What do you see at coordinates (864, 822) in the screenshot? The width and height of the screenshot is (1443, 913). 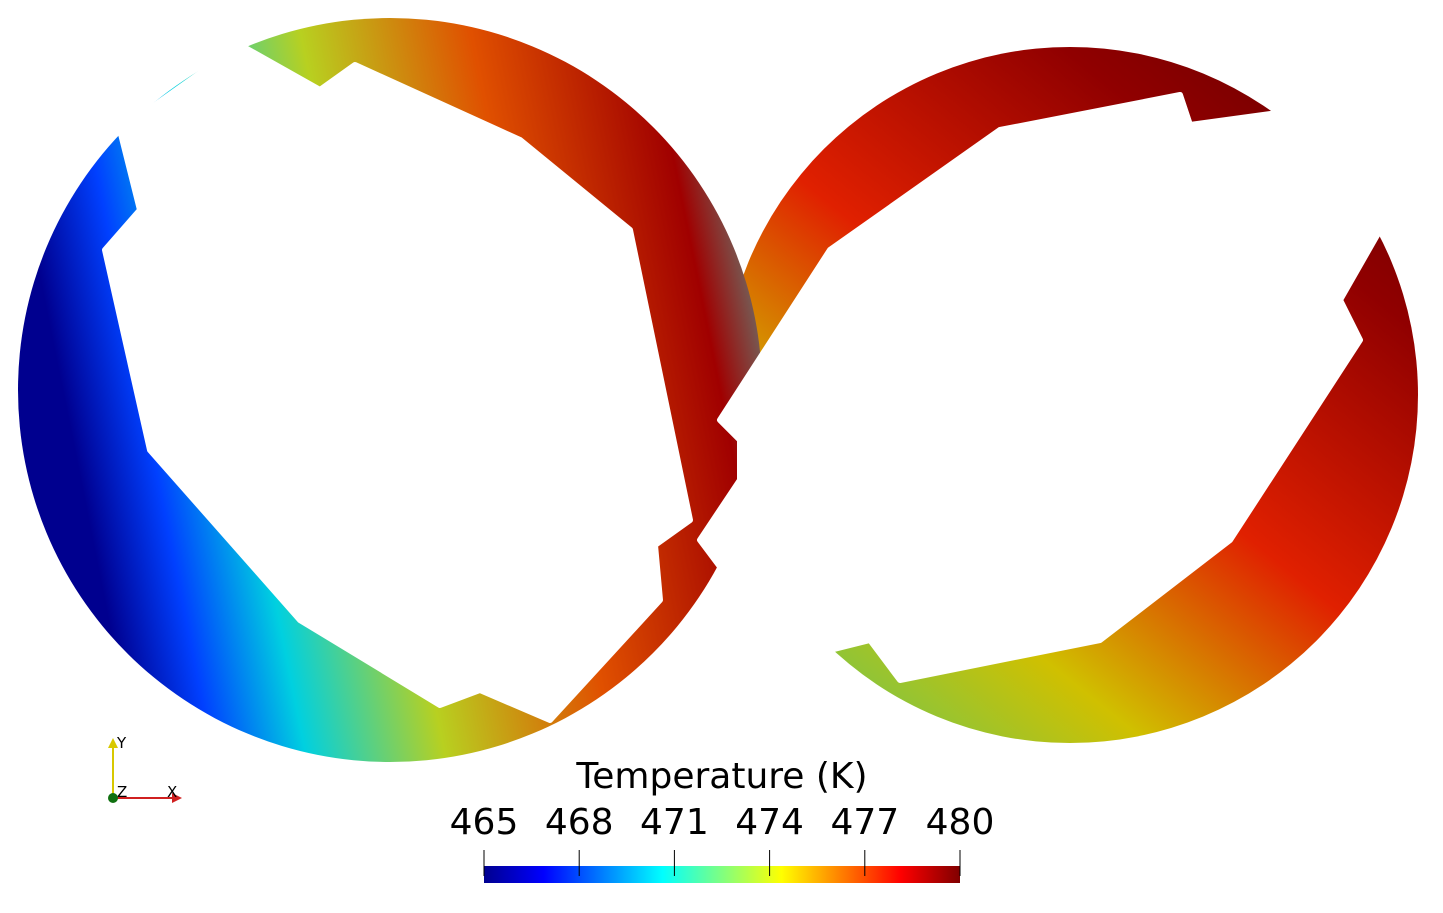 I see `colorbar-tick-label: 477` at bounding box center [864, 822].